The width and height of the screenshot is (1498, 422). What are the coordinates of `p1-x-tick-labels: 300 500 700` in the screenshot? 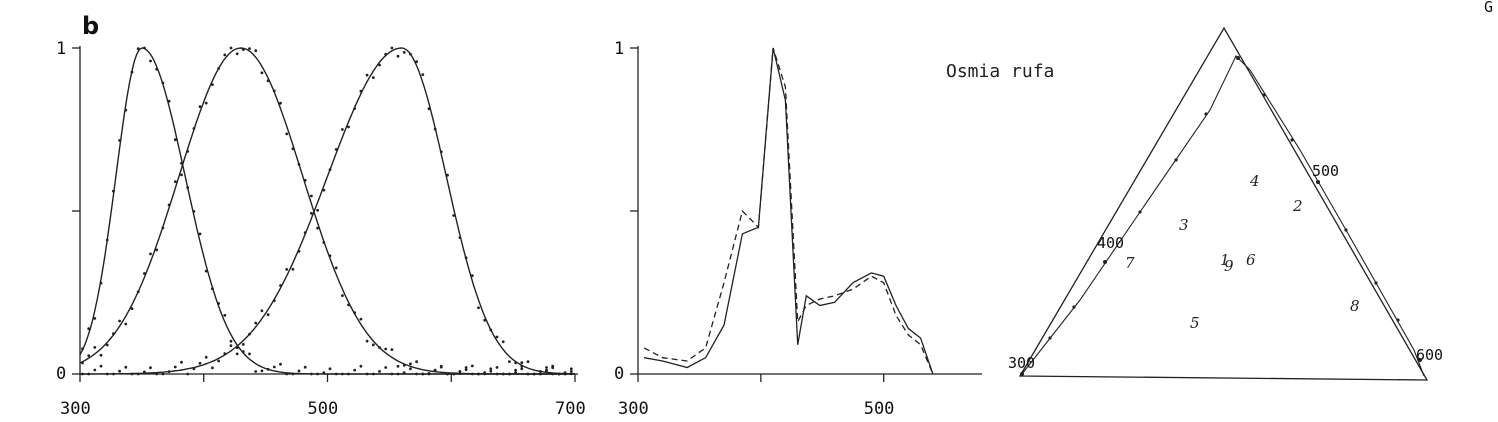 It's located at (323, 409).